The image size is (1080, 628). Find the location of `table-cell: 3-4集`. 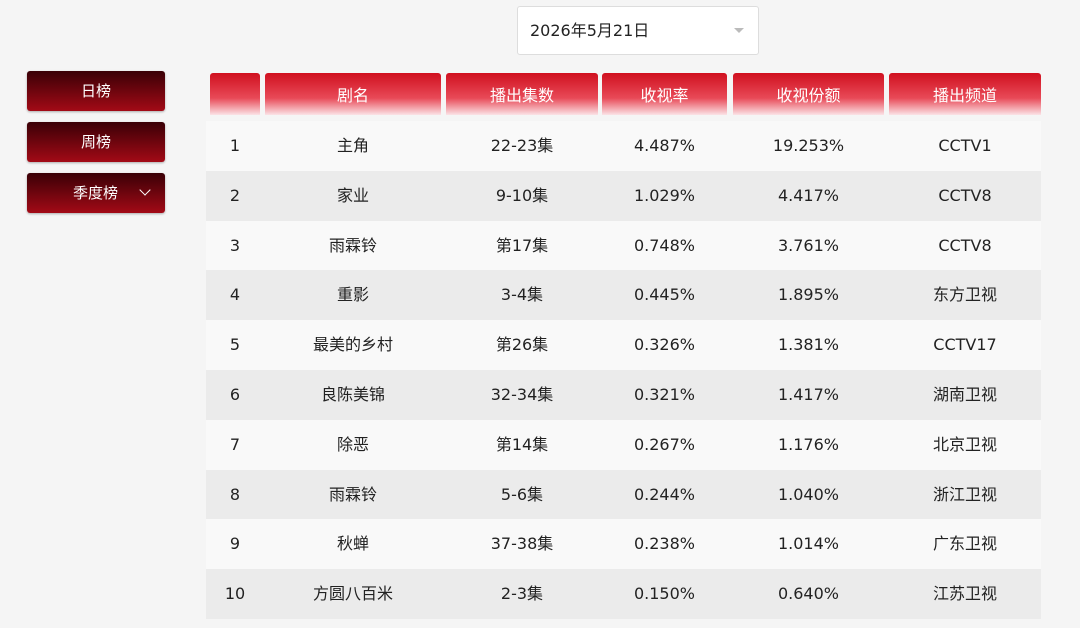

table-cell: 3-4集 is located at coordinates (522, 295).